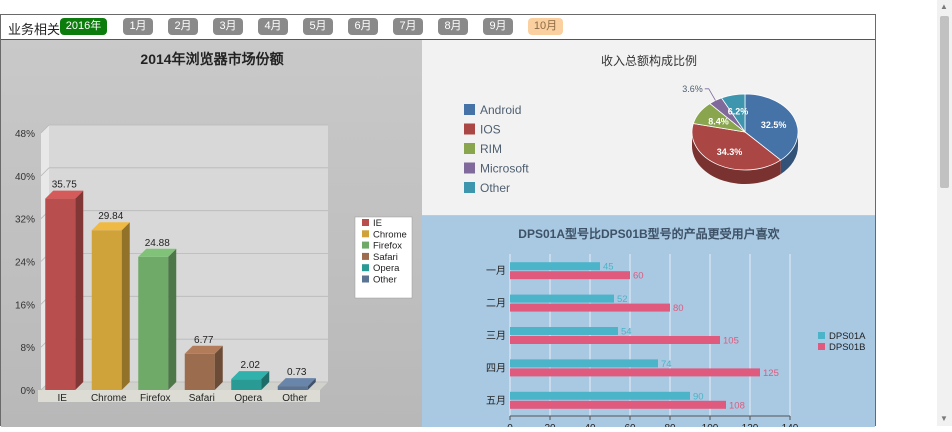 Image resolution: width=952 pixels, height=432 pixels. I want to click on scroll-down-icon: ▼, so click(944, 418).